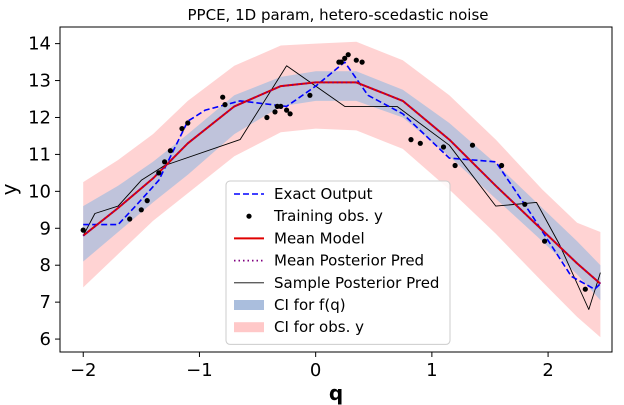  What do you see at coordinates (319, 327) in the screenshot?
I see `legend-label: CI for obs. y` at bounding box center [319, 327].